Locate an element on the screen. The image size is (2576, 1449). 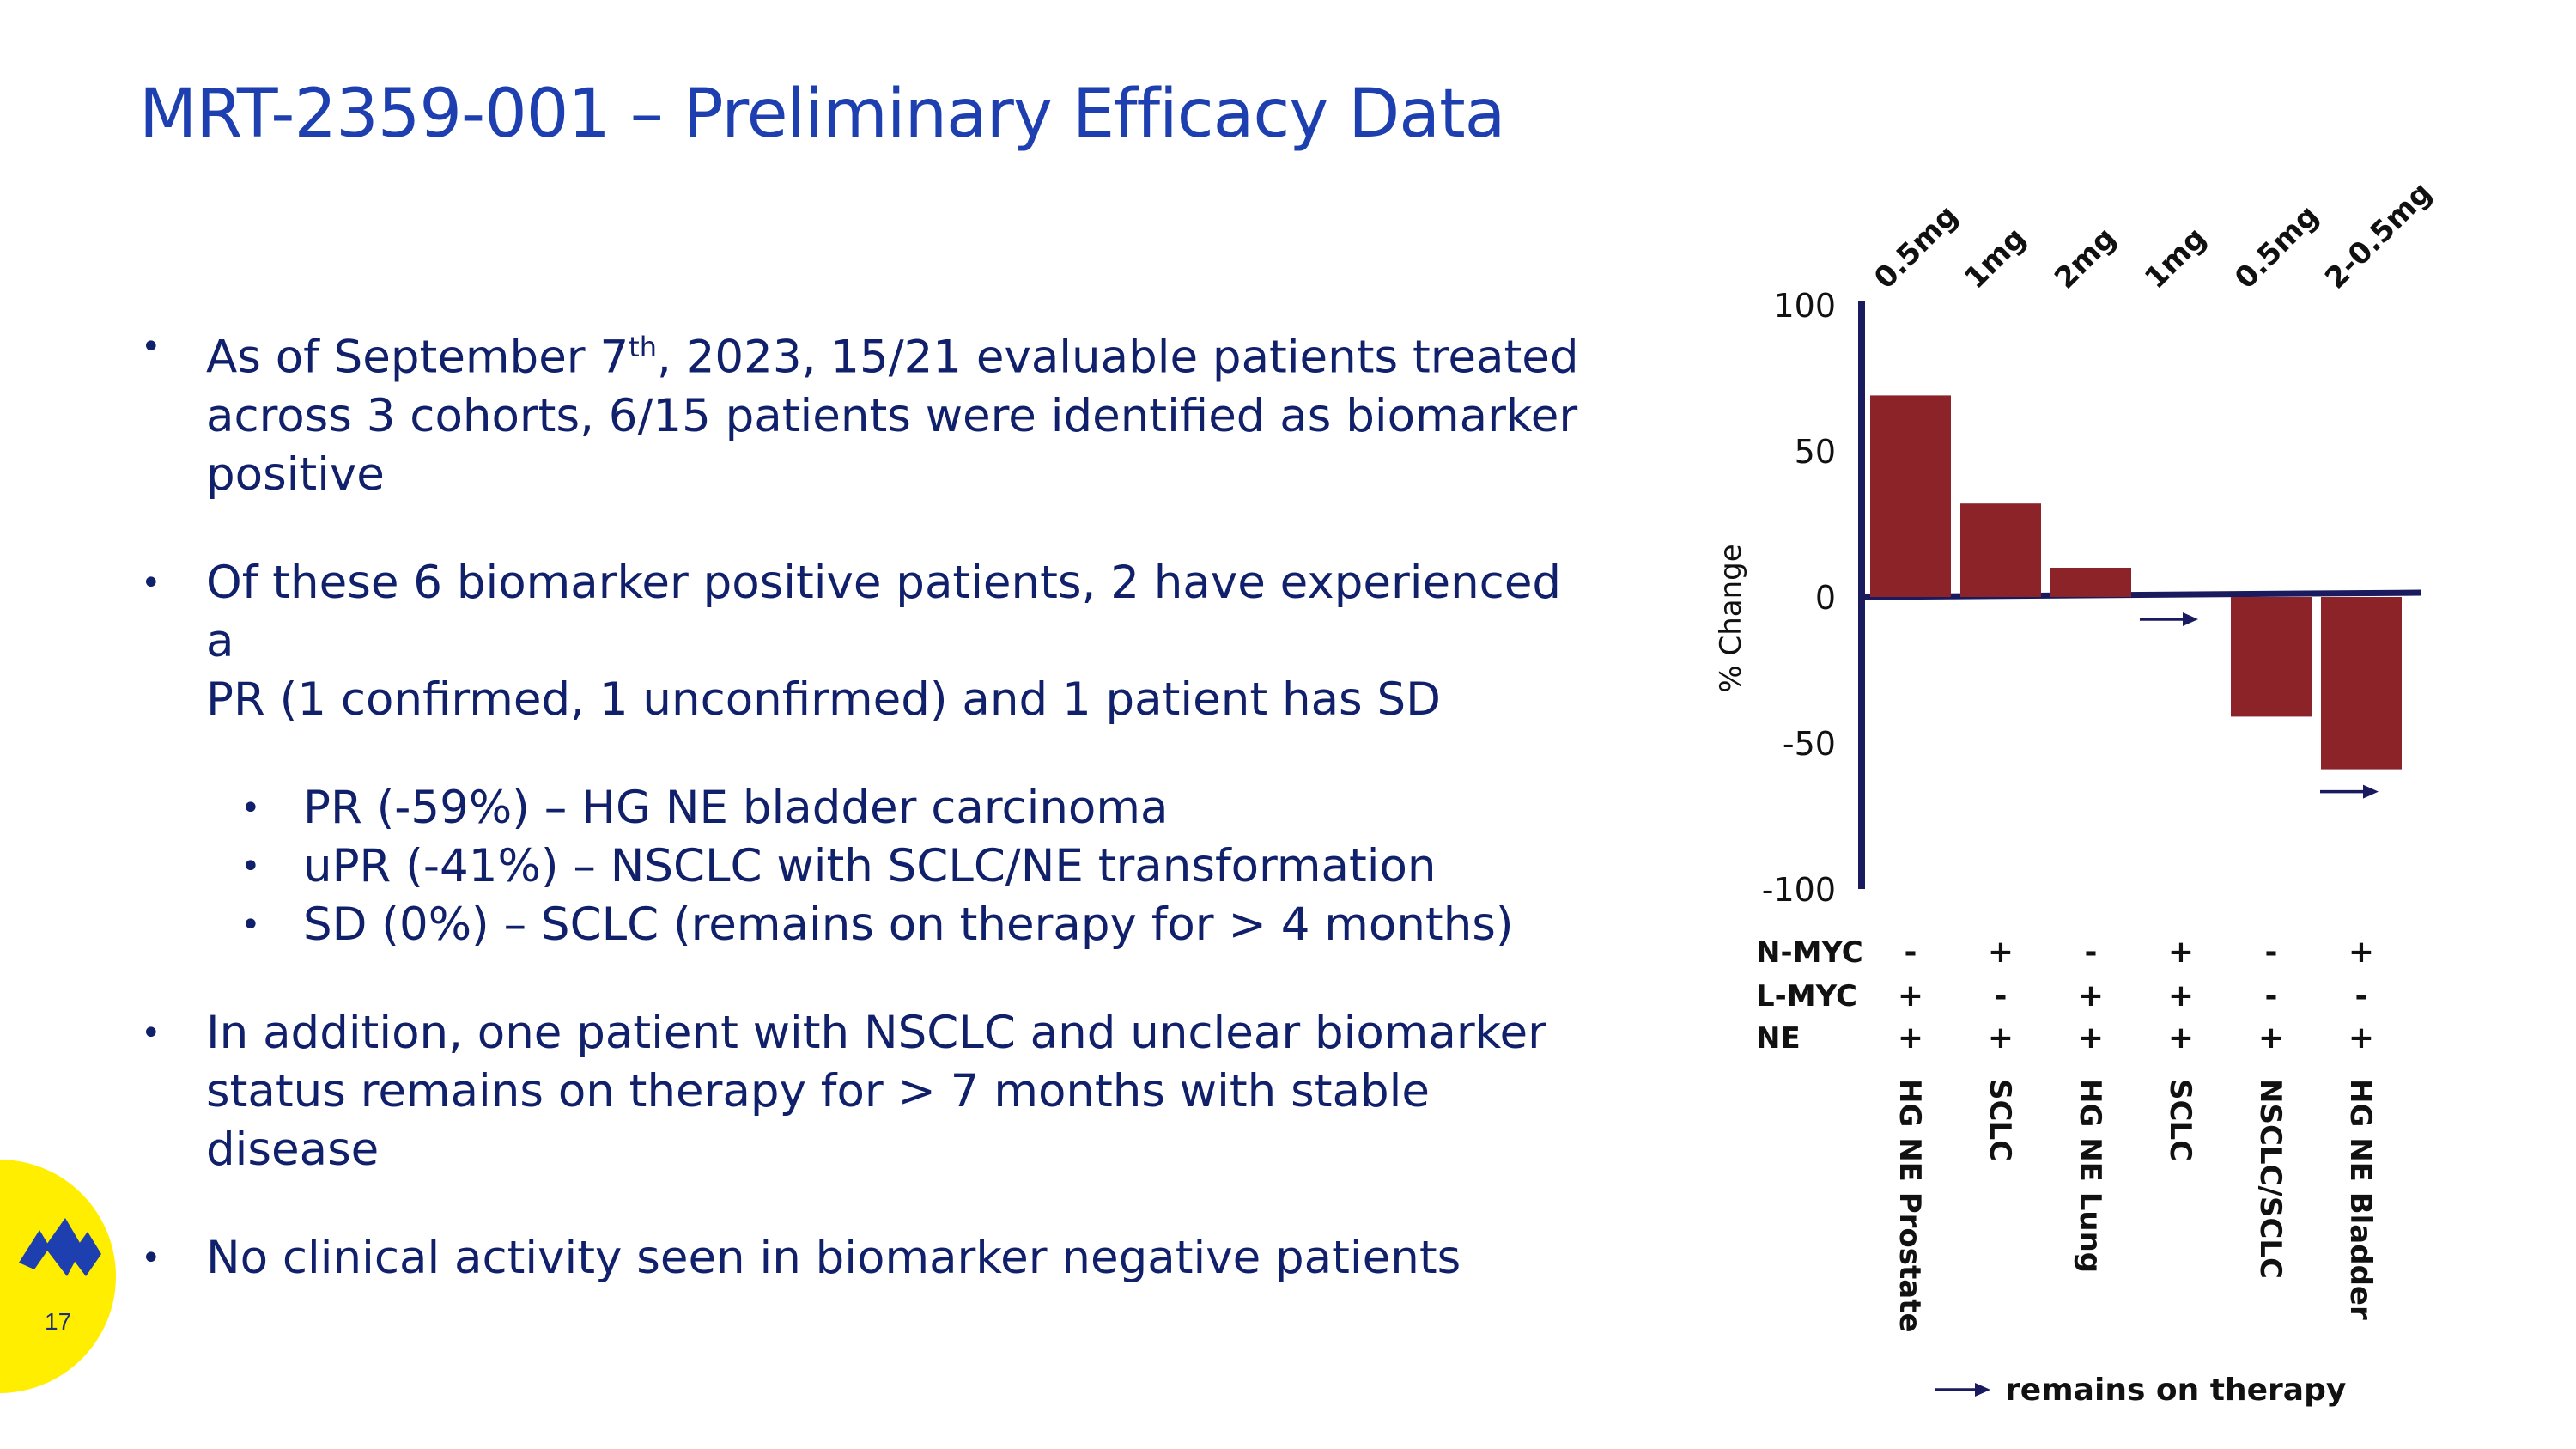
sub-bullet-item: PR (-59%) – HG NE bladder carcinoma is located at coordinates (867, 808).